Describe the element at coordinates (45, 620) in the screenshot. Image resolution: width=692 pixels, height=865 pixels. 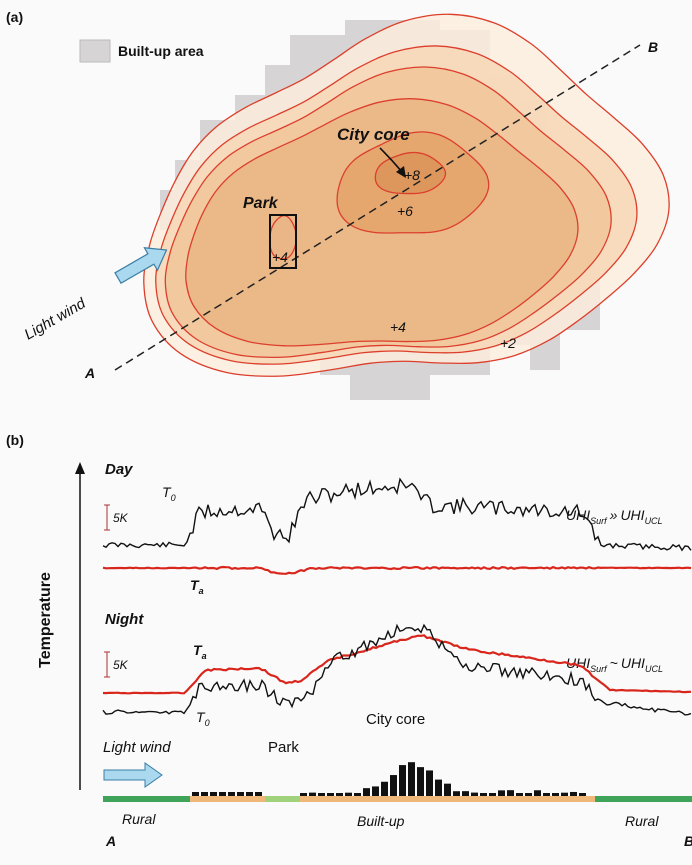
I see `axis-label: Temperature` at that location.